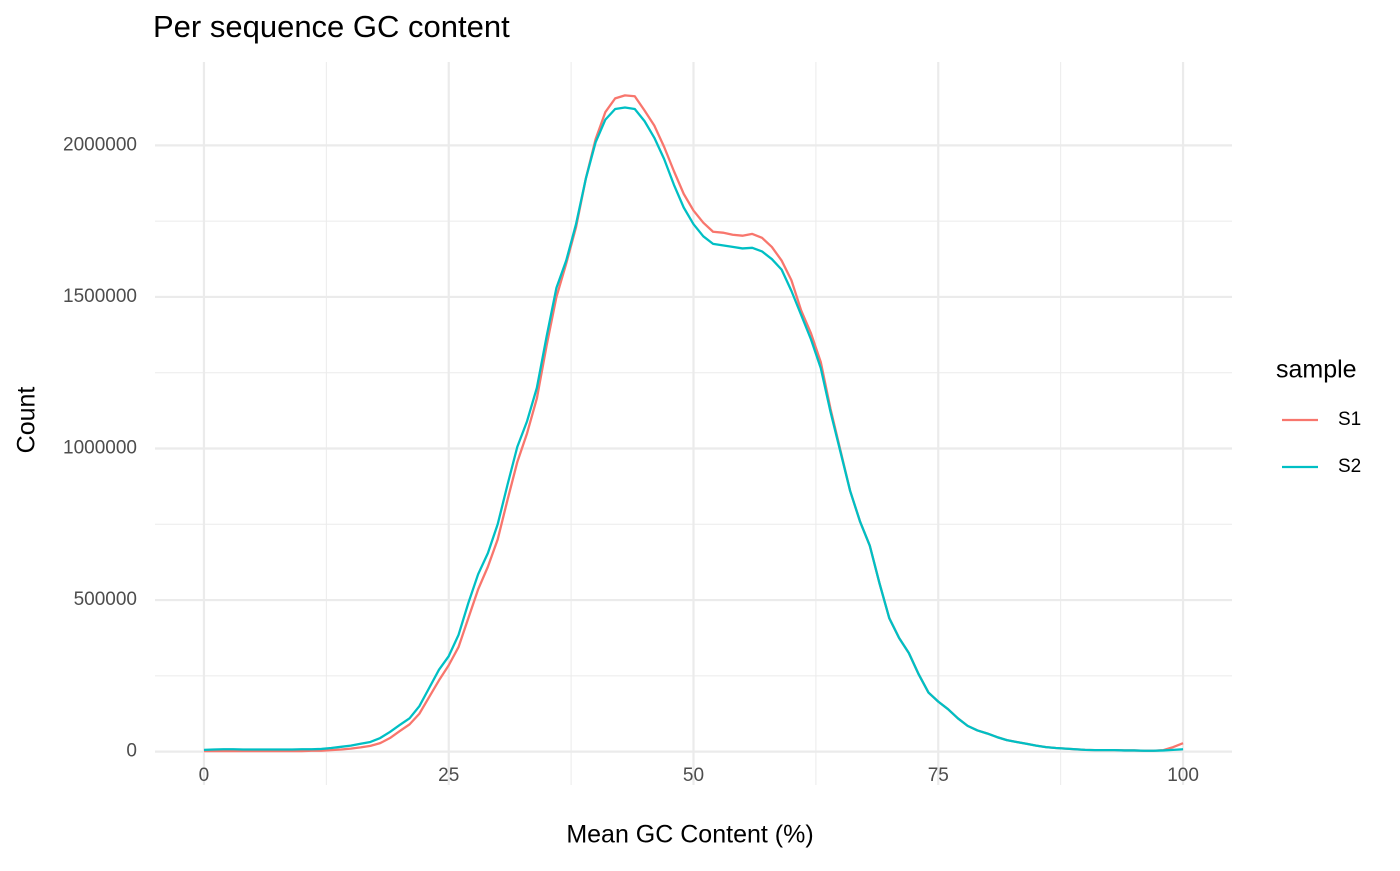 This screenshot has width=1400, height=871. What do you see at coordinates (448, 775) in the screenshot?
I see `x-tick-label: 25` at bounding box center [448, 775].